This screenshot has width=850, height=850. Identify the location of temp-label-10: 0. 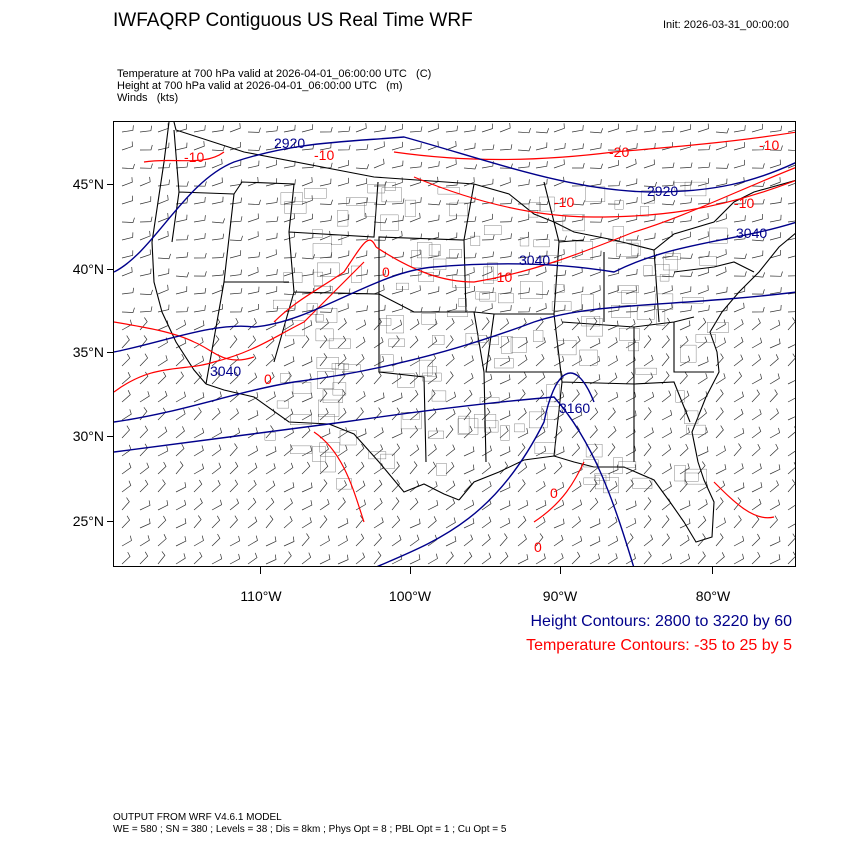
(554, 493).